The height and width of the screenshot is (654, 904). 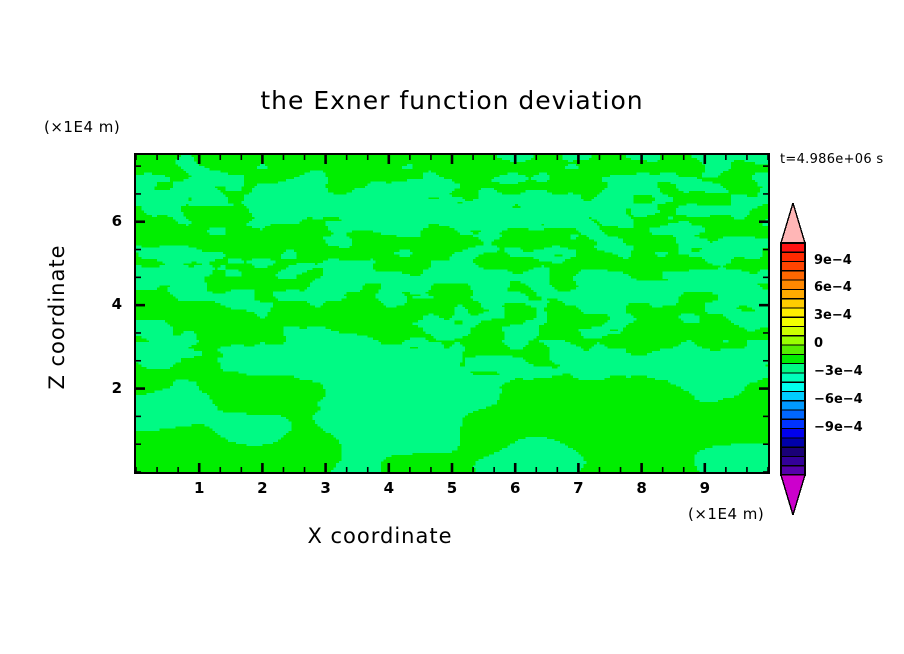 I want to click on x-axis-tick-labels: 1 2 3 4 5 6 7 8 9, so click(x=452, y=490).